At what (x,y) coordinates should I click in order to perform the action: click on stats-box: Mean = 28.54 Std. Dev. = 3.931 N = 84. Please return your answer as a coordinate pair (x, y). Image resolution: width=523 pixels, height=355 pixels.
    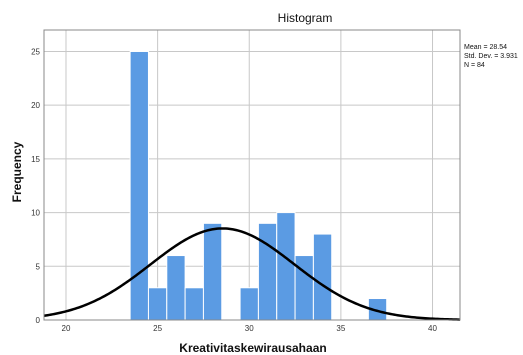
    Looking at the image, I should click on (491, 56).